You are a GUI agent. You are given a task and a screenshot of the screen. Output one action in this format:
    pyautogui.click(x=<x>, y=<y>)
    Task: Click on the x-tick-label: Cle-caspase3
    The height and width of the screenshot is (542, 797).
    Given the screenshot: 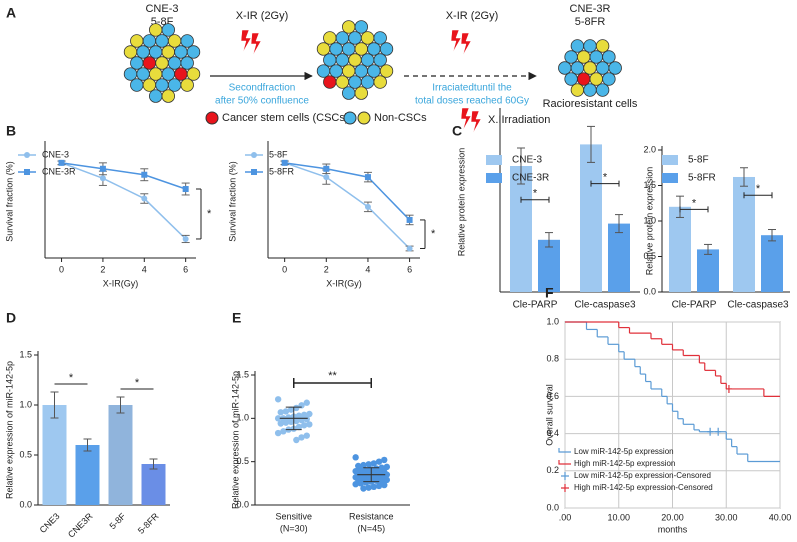 What is the action you would take?
    pyautogui.click(x=758, y=305)
    